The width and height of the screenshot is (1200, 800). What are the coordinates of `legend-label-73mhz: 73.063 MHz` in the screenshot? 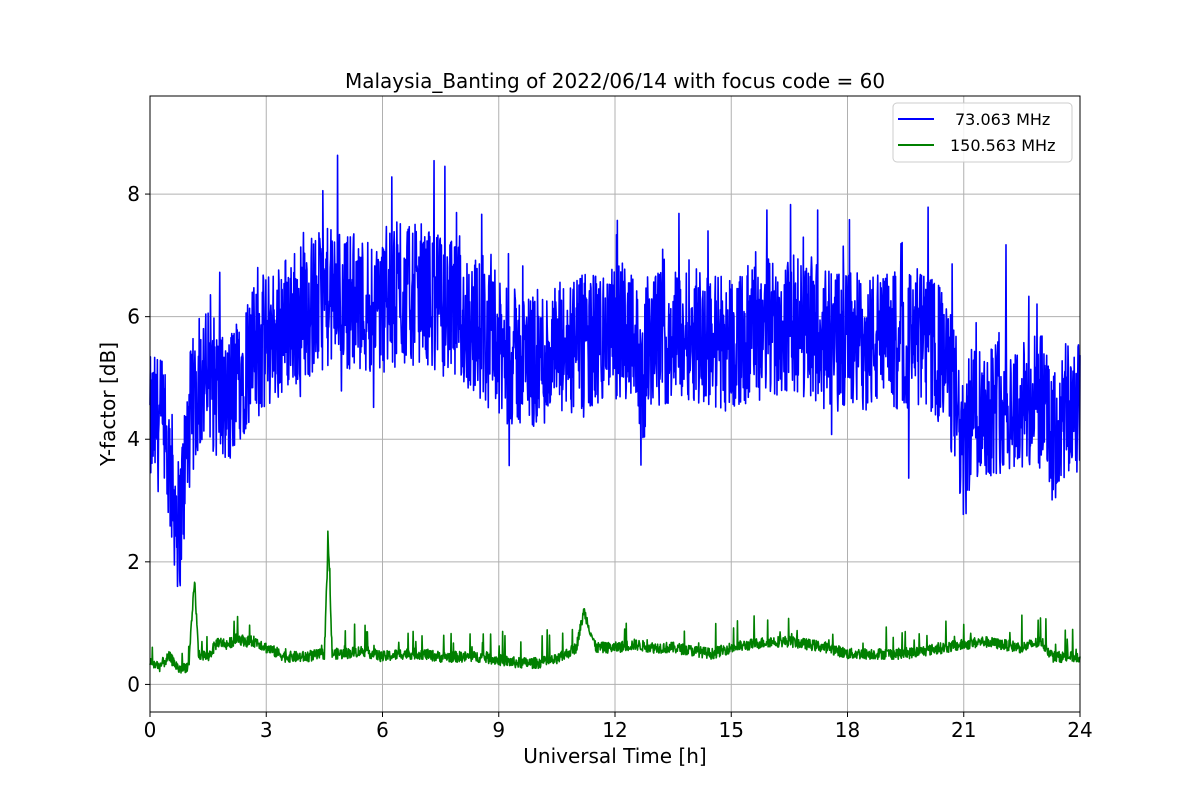 It's located at (1002, 119).